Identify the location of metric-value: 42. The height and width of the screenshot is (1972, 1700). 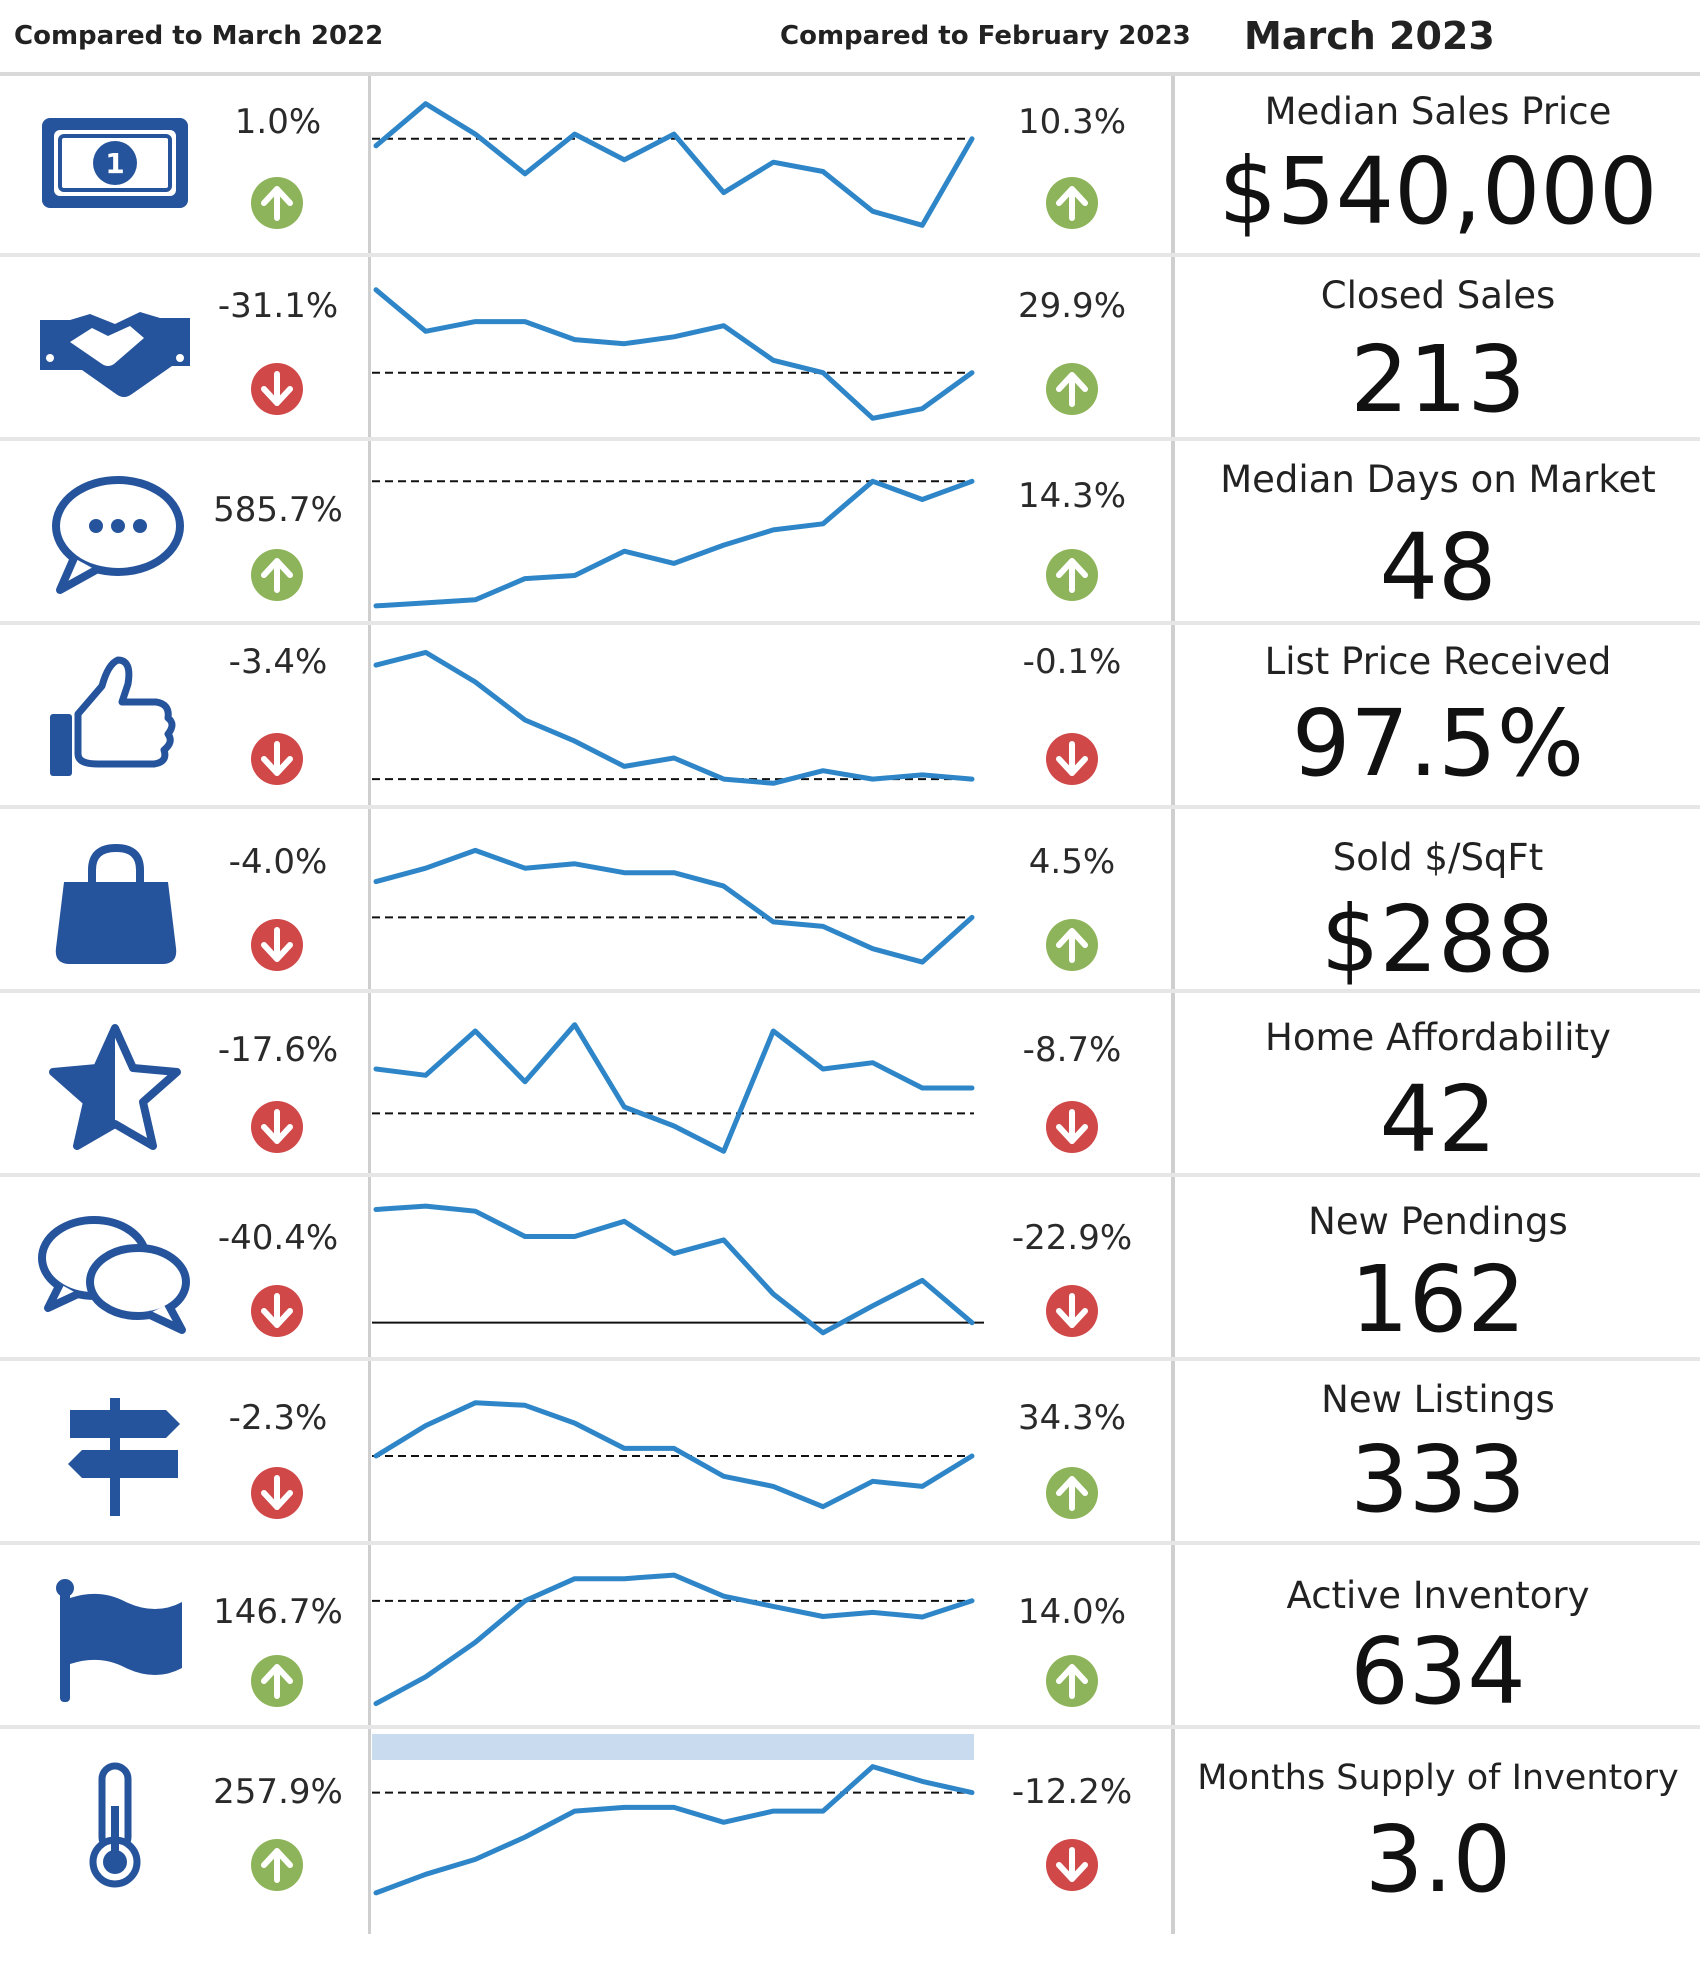
(1438, 1119).